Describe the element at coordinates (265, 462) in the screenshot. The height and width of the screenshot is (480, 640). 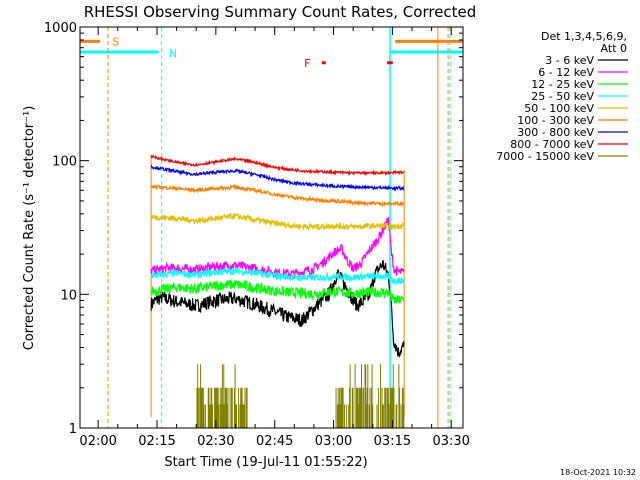
I see `x-axis-label: Start Time (19-Jul-11 01:55:22)` at that location.